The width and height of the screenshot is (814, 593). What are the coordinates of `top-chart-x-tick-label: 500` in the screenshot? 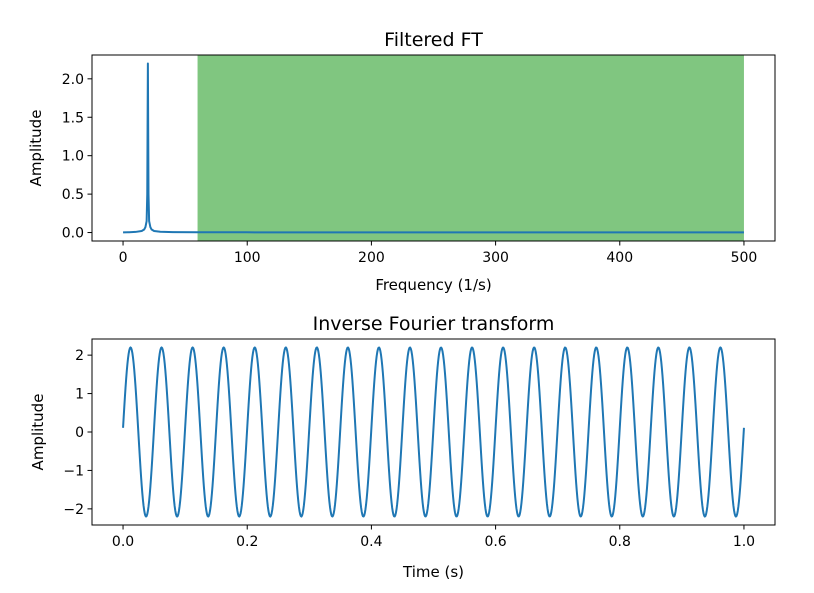 It's located at (744, 258).